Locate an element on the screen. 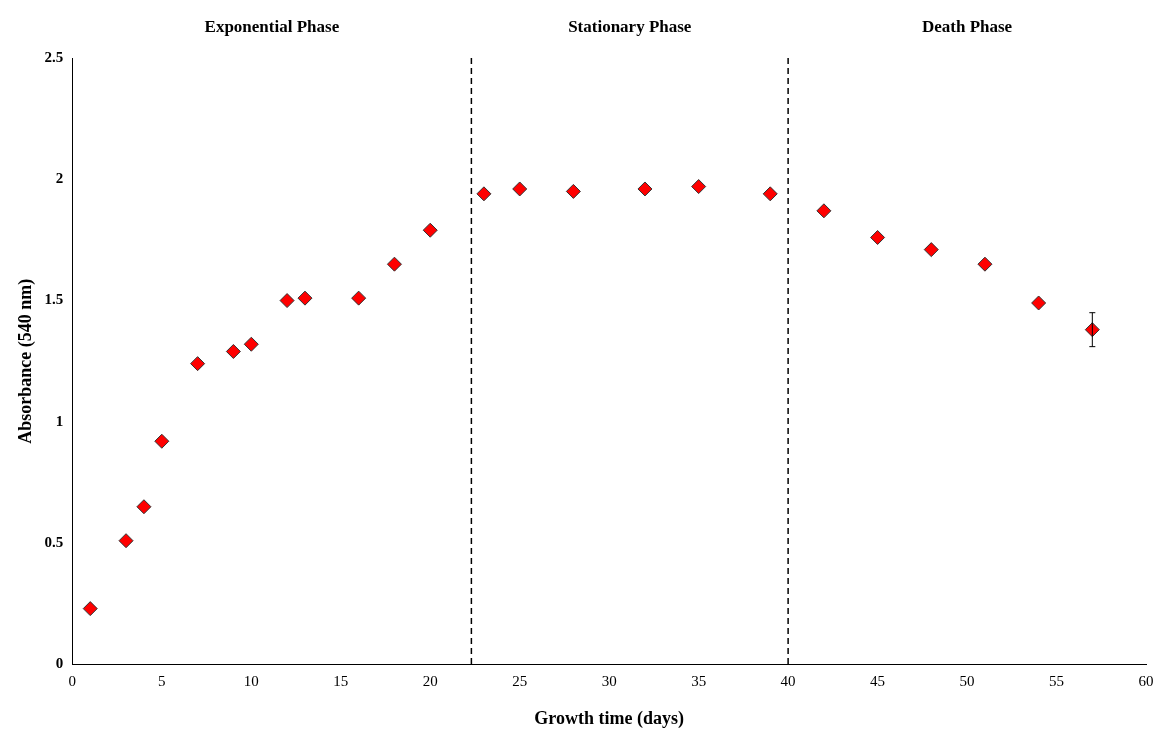 The image size is (1170, 748). text: Death Phase is located at coordinates (967, 27).